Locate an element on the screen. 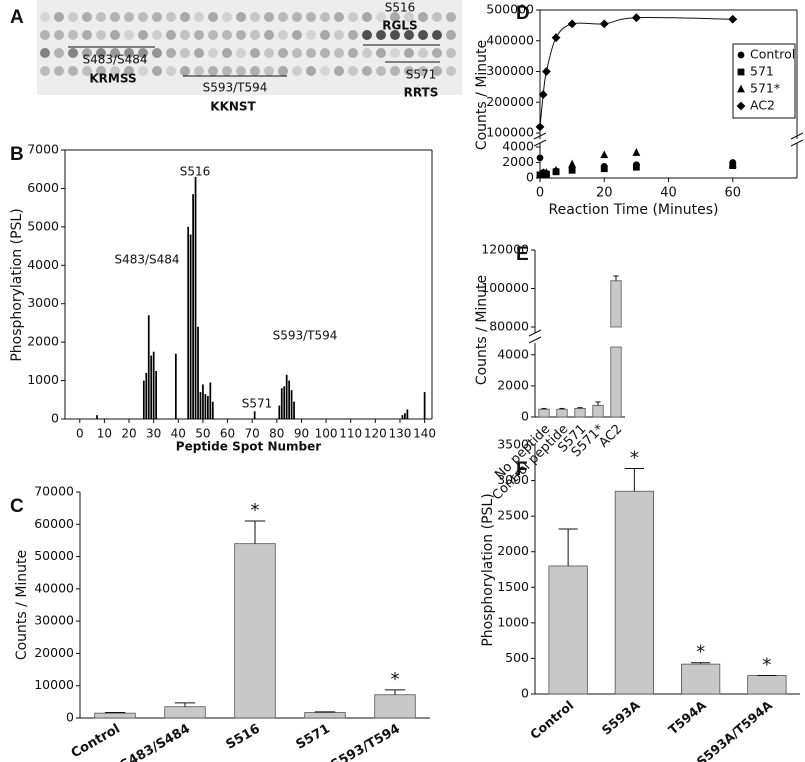 The width and height of the screenshot is (805, 762). y-tick-label: 1000 is located at coordinates (43, 379).